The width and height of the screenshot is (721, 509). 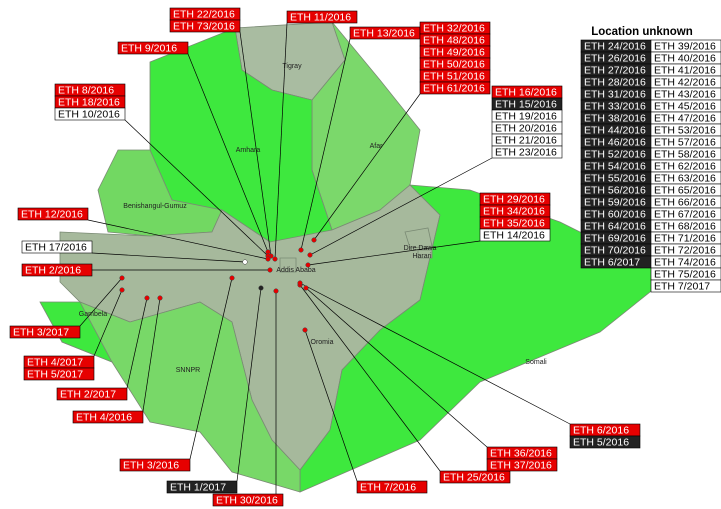 I want to click on unknown-text: ETH 54/2016, so click(x=615, y=166).